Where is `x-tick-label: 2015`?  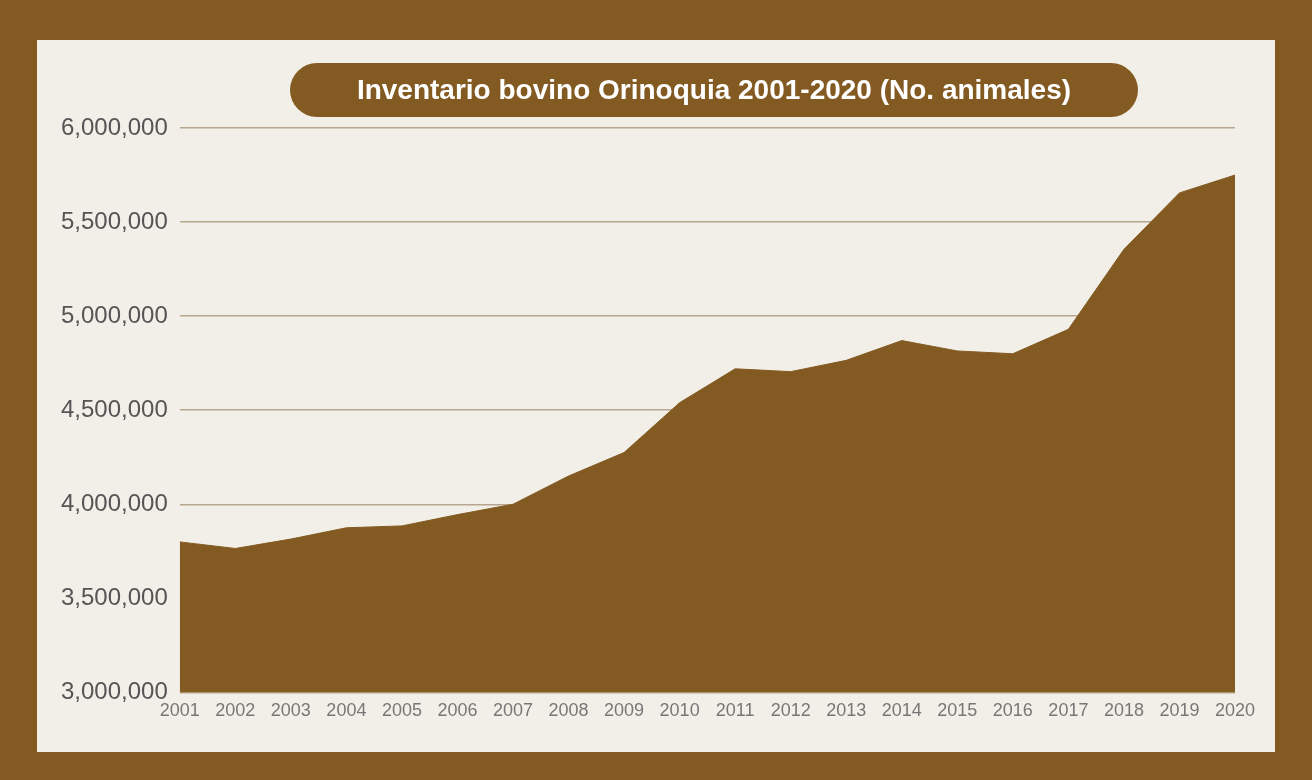
x-tick-label: 2015 is located at coordinates (957, 710).